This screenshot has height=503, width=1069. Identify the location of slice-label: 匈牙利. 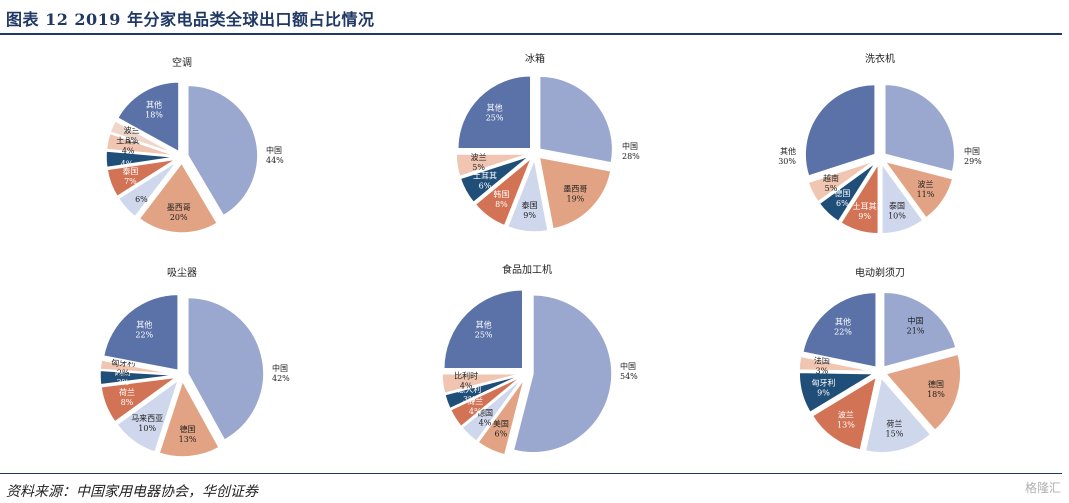
(824, 382).